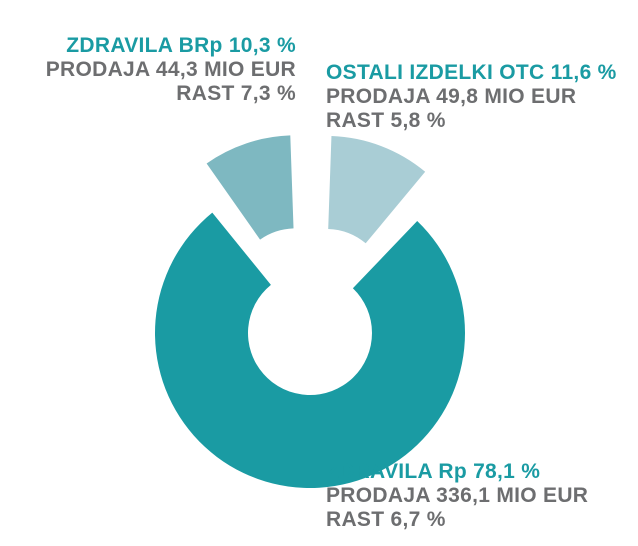 This screenshot has height=546, width=638. Describe the element at coordinates (451, 96) in the screenshot. I see `label-otc-sales: PRODAJA 49,8 MIO EUR` at that location.